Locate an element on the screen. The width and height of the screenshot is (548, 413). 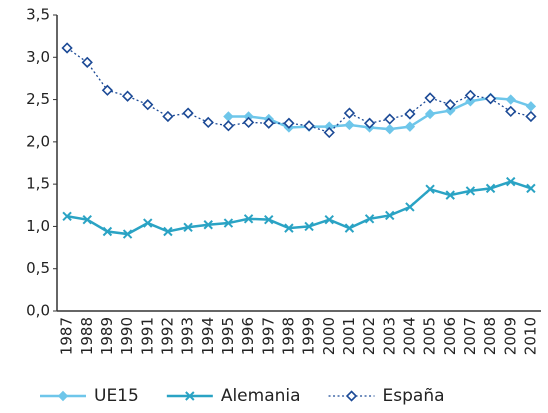
x-tick-label: 1994 is located at coordinates (208, 336).